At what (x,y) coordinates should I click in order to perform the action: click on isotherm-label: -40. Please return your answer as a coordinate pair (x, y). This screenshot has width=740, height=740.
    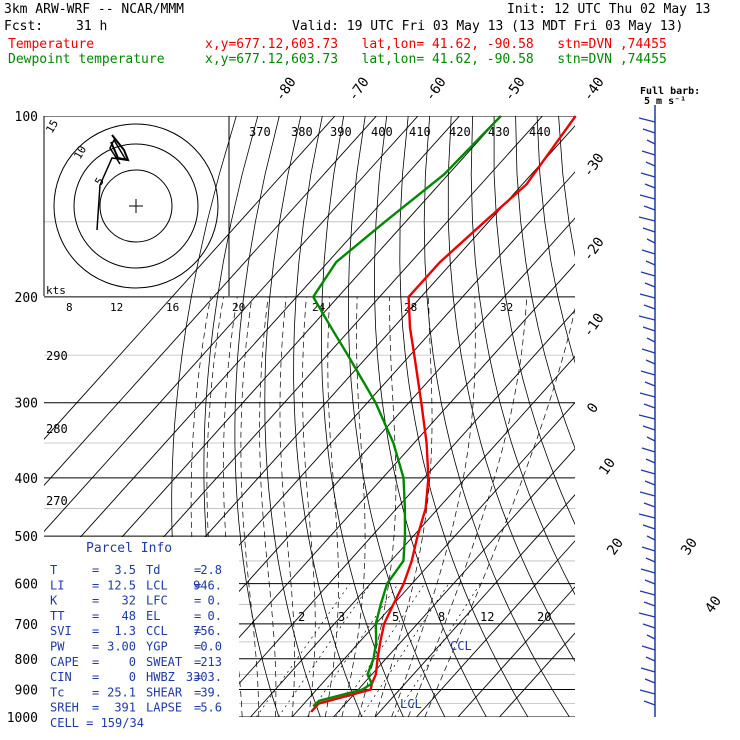
    Looking at the image, I should click on (594, 89).